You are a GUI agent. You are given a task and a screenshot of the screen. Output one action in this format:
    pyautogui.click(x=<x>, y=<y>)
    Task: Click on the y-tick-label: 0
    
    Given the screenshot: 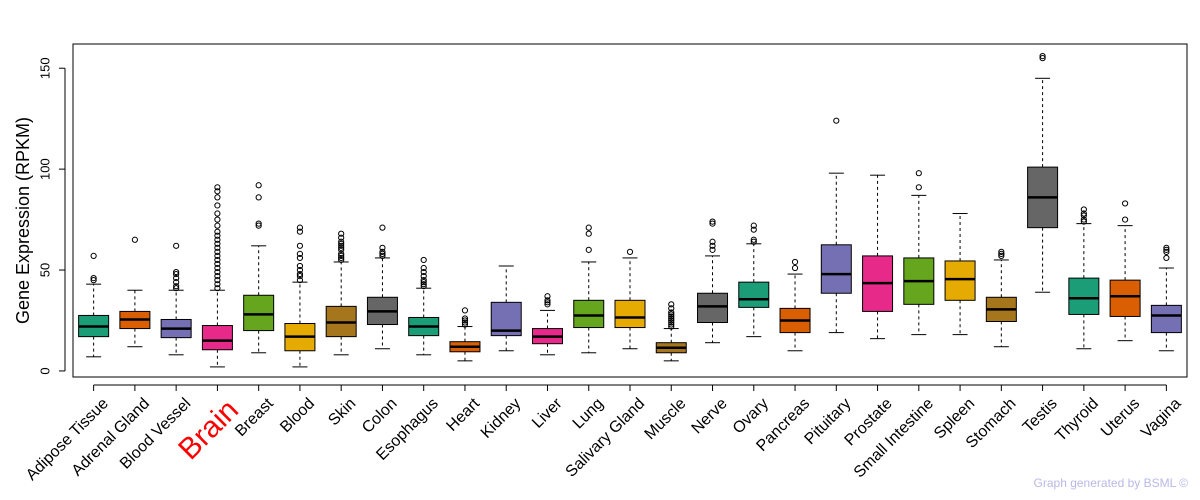 What is the action you would take?
    pyautogui.click(x=44, y=370)
    